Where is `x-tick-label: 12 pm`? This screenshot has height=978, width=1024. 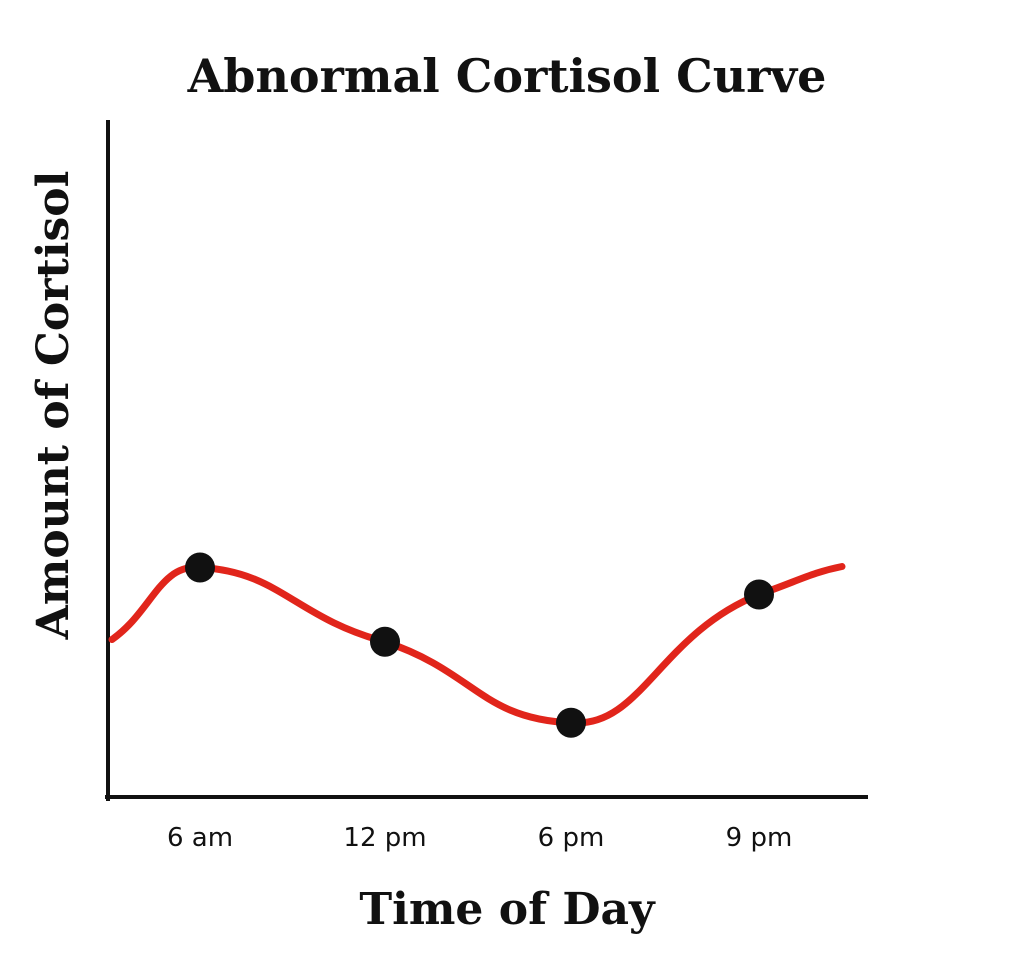
x-tick-label: 12 pm is located at coordinates (384, 838).